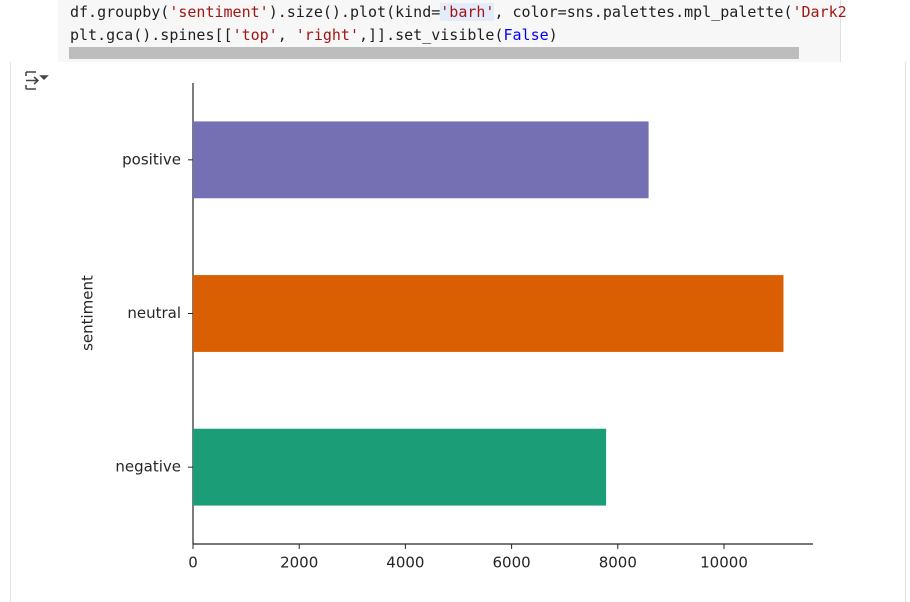 The width and height of the screenshot is (910, 602). What do you see at coordinates (299, 563) in the screenshot?
I see `x-tick-label: 2000` at bounding box center [299, 563].